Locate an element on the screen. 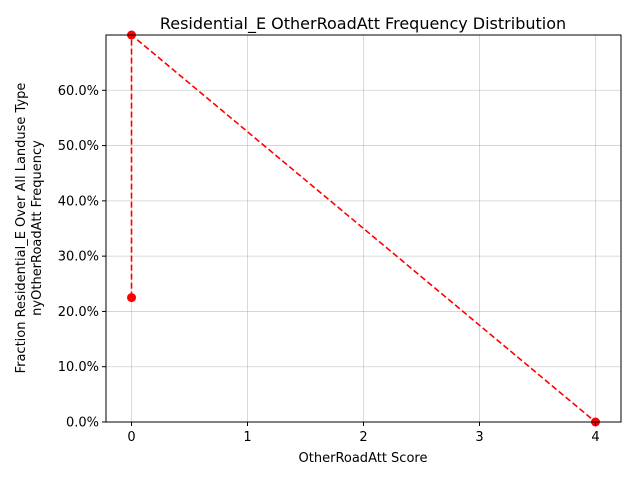 Image resolution: width=640 pixels, height=480 pixels. y-axis-label-line-2: nyOtherRoadAtt Frequency is located at coordinates (37, 228).